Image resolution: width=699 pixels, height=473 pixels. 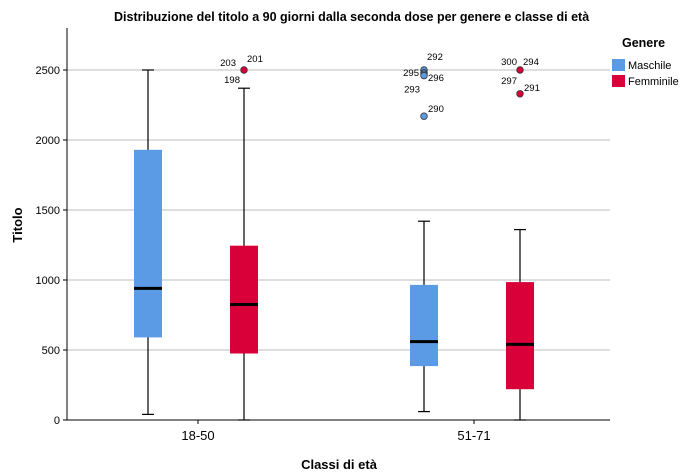 I want to click on y-axis-label: Titolo, so click(x=17, y=224).